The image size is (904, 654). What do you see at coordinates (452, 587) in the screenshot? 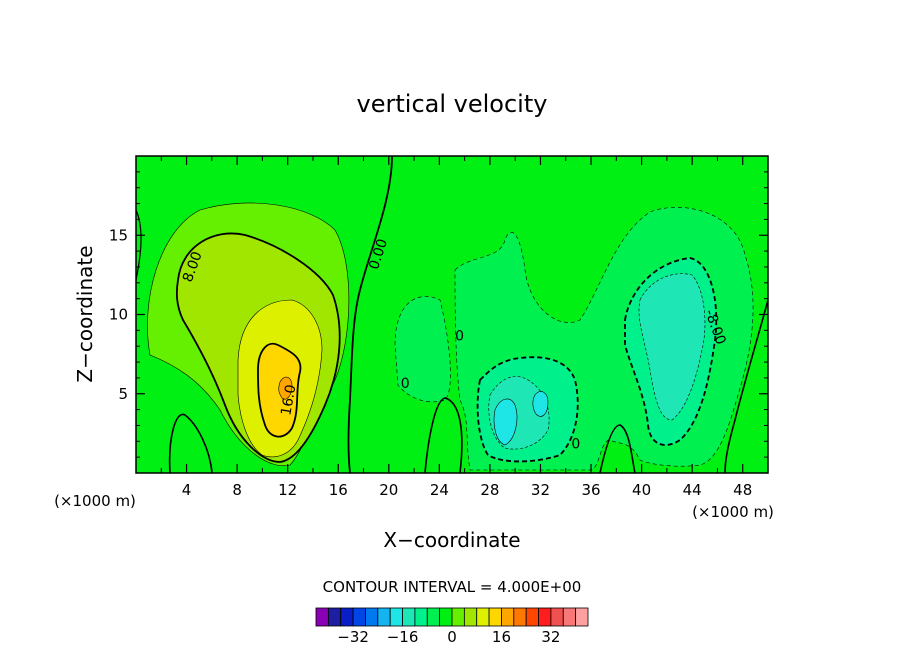
I see `contour-interval-label: CONTOUR INTERVAL = 4.000E+00` at bounding box center [452, 587].